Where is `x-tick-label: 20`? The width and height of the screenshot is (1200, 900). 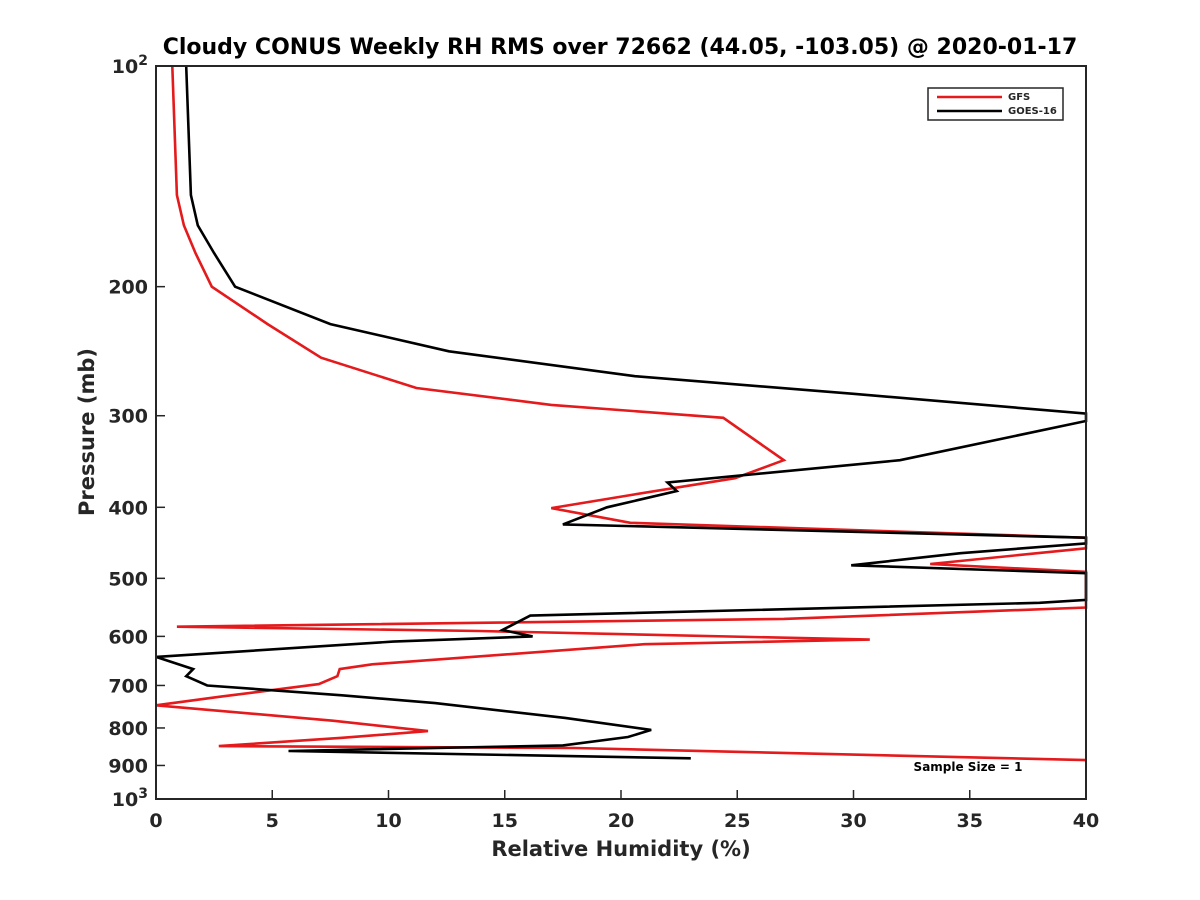 x-tick-label: 20 is located at coordinates (621, 821).